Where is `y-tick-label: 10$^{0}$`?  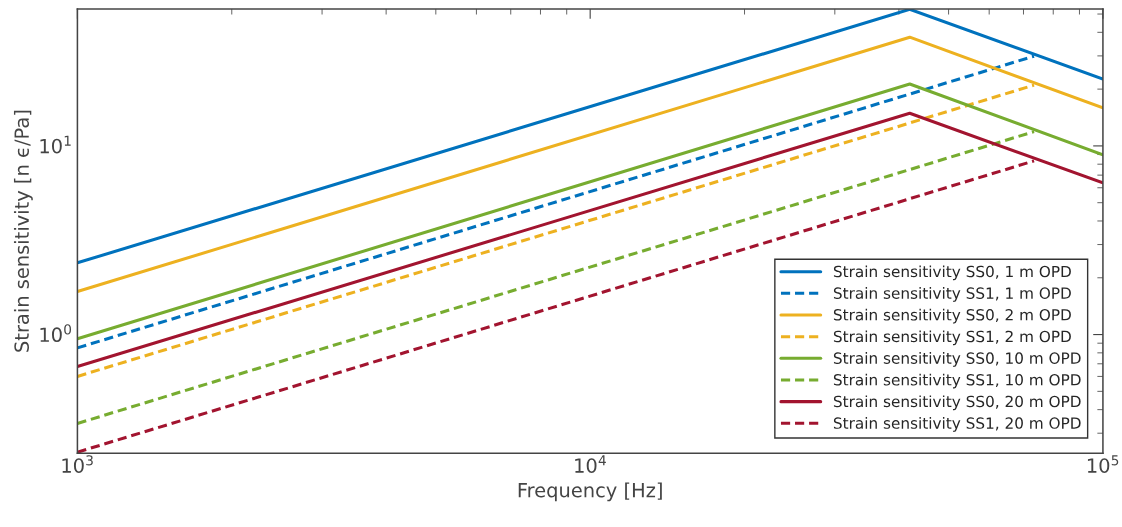
y-tick-label: 10$^{0}$ is located at coordinates (56, 333).